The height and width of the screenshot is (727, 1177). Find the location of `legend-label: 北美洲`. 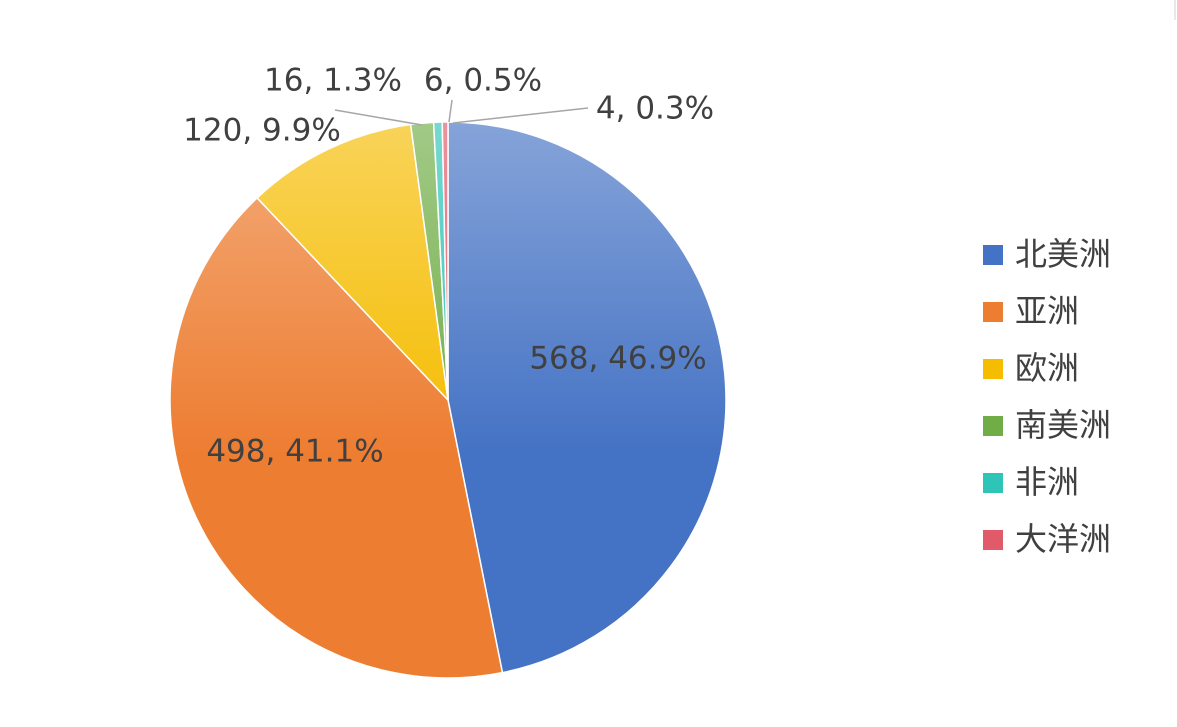

legend-label: 北美洲 is located at coordinates (1063, 254).